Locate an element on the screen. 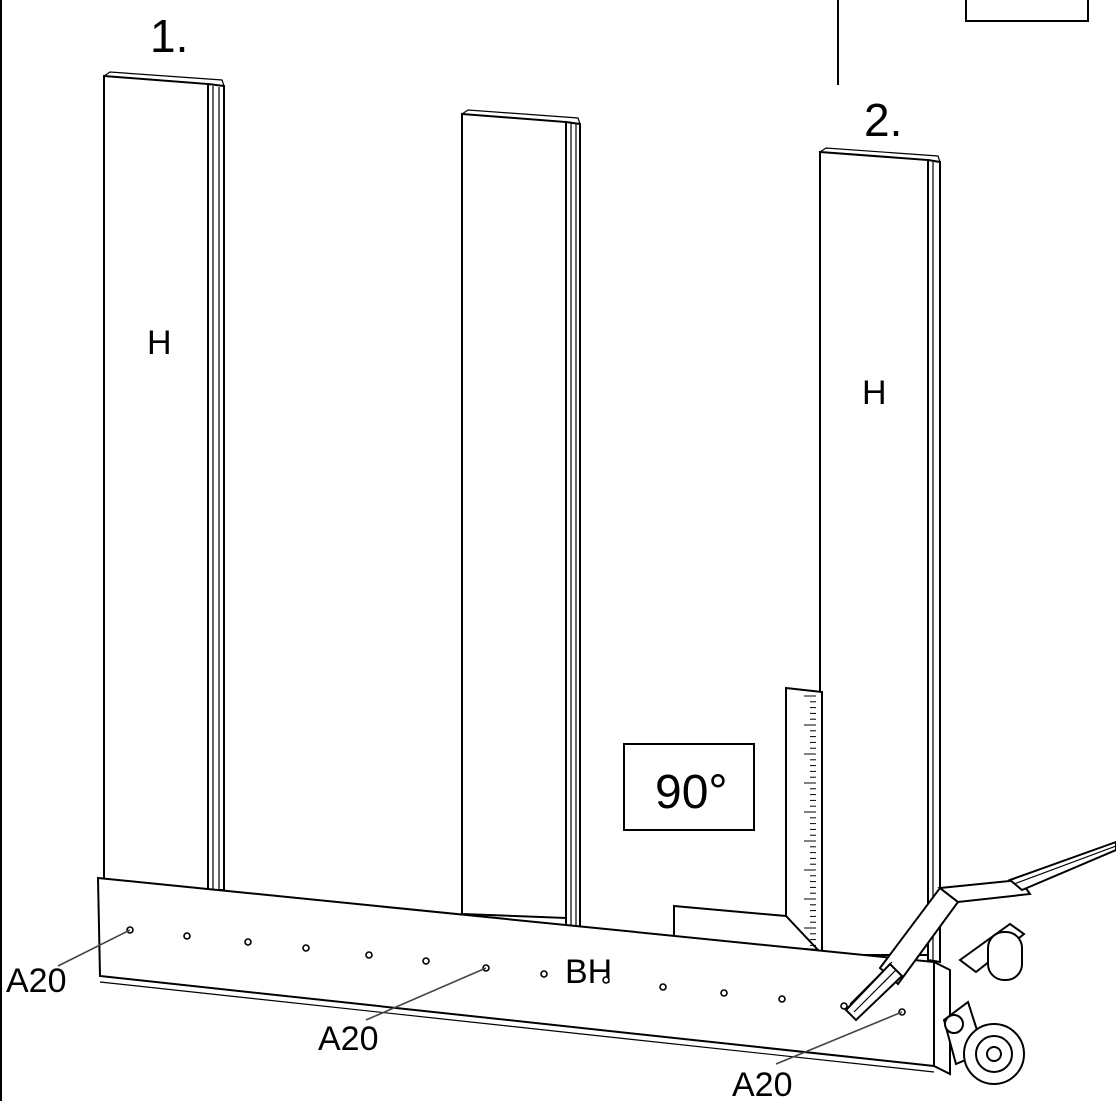  right-side-panel is located at coordinates (880, 555).